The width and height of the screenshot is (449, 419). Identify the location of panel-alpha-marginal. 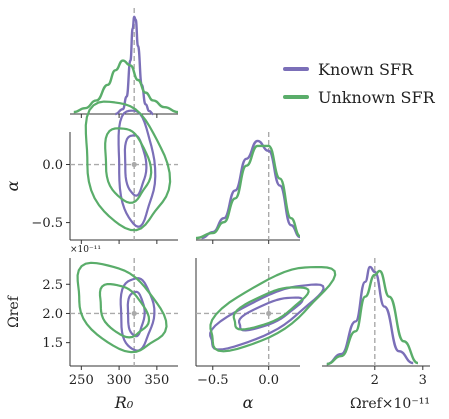
(248, 188).